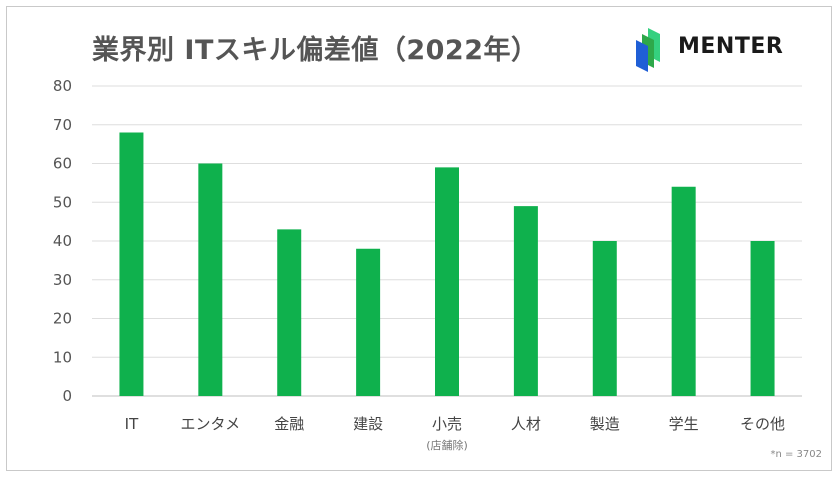 Image resolution: width=840 pixels, height=479 pixels. I want to click on brand-name: MENTER, so click(731, 46).